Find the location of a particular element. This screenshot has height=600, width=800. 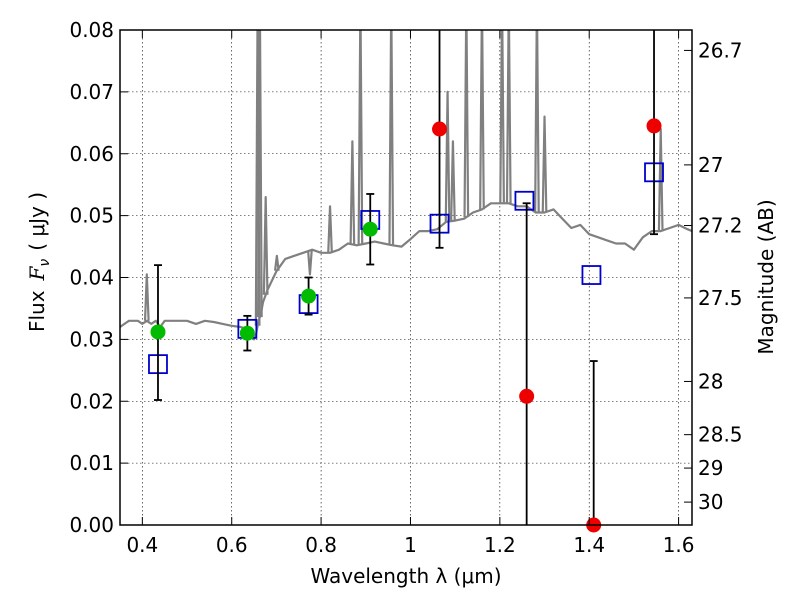

y2-tick-label: 30 is located at coordinates (710, 502).